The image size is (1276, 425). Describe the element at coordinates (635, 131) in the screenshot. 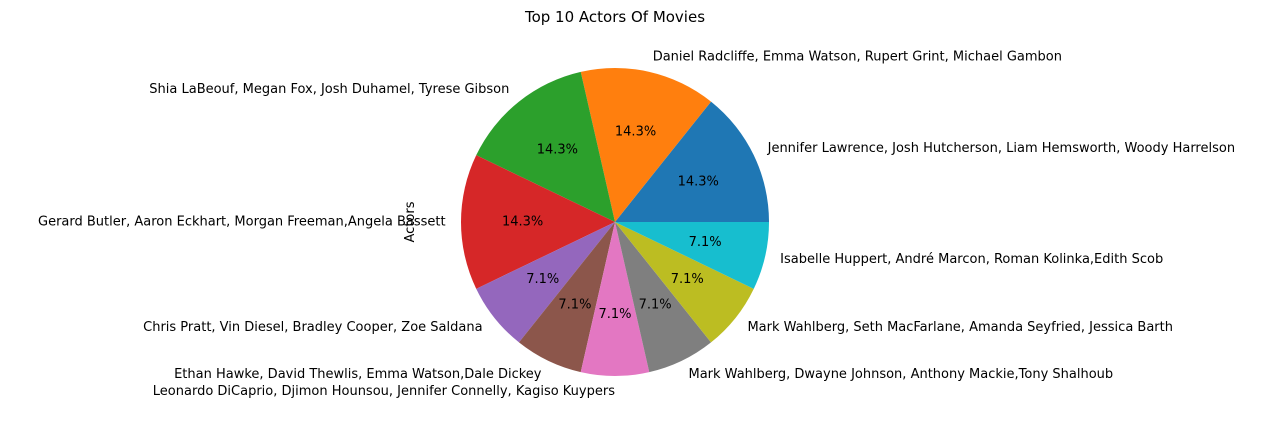

I see `percent-label-2: 14.3%` at that location.